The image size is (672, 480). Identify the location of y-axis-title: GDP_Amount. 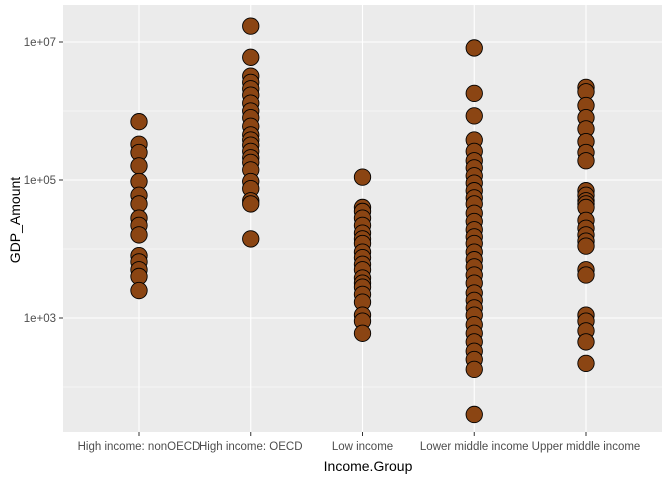
(15, 220).